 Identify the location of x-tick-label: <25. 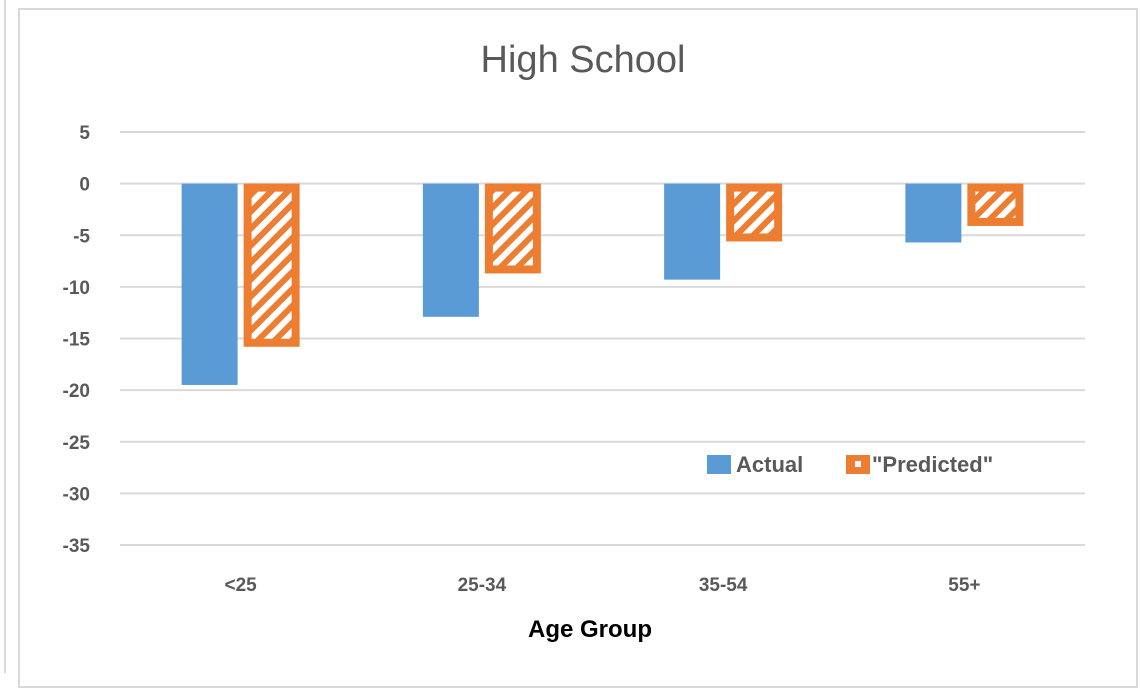
(241, 585).